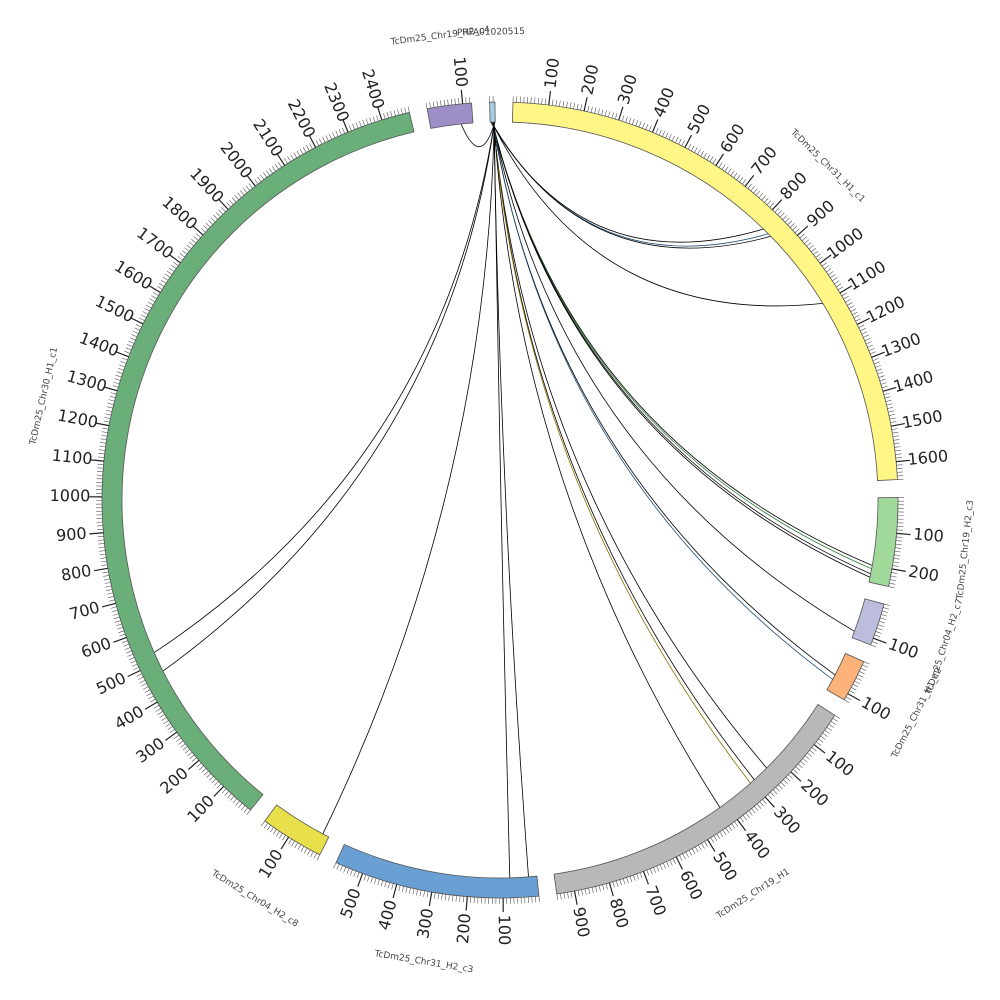 The width and height of the screenshot is (1000, 1000). What do you see at coordinates (84, 610) in the screenshot?
I see `tick-label: 700` at bounding box center [84, 610].